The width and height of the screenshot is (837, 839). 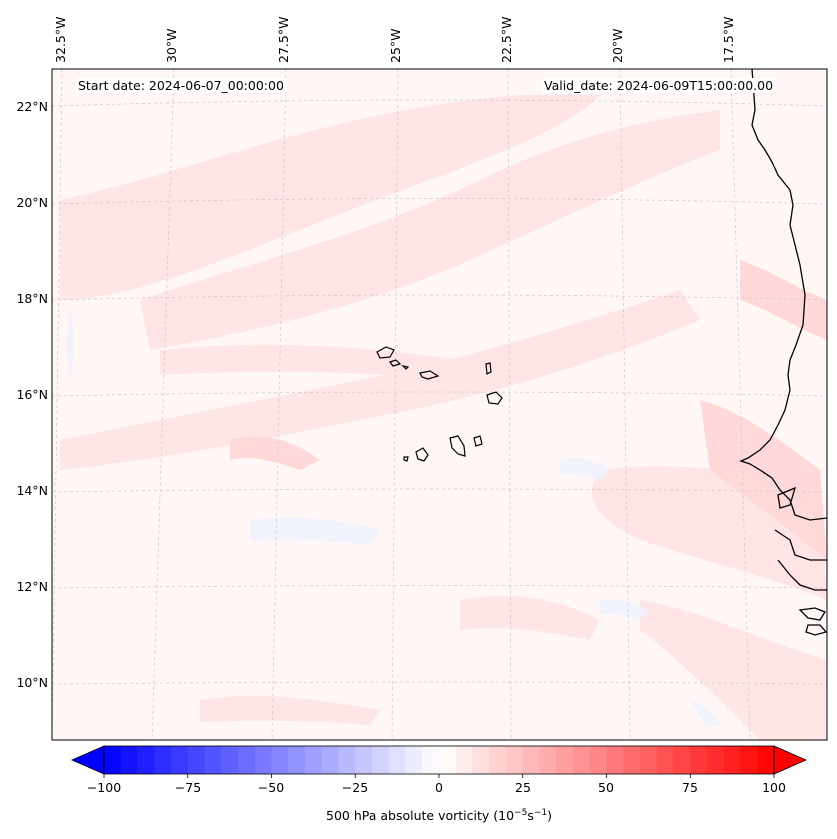 I want to click on lat-label-12n: 12°N, so click(x=32, y=586).